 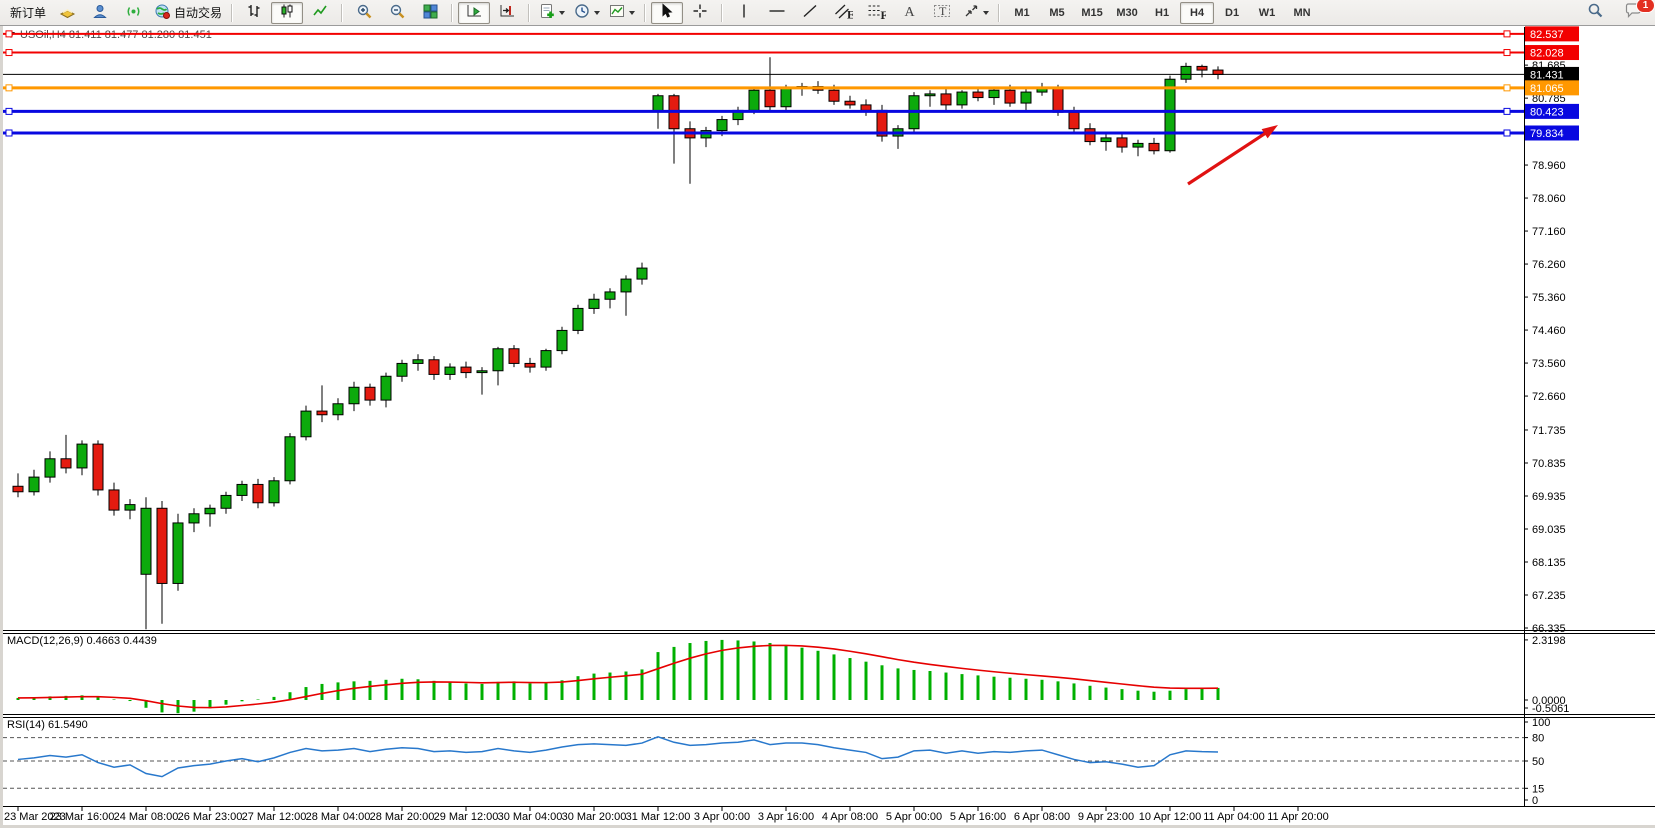 What do you see at coordinates (1022, 12) in the screenshot?
I see `timeframe-m1-button: M1` at bounding box center [1022, 12].